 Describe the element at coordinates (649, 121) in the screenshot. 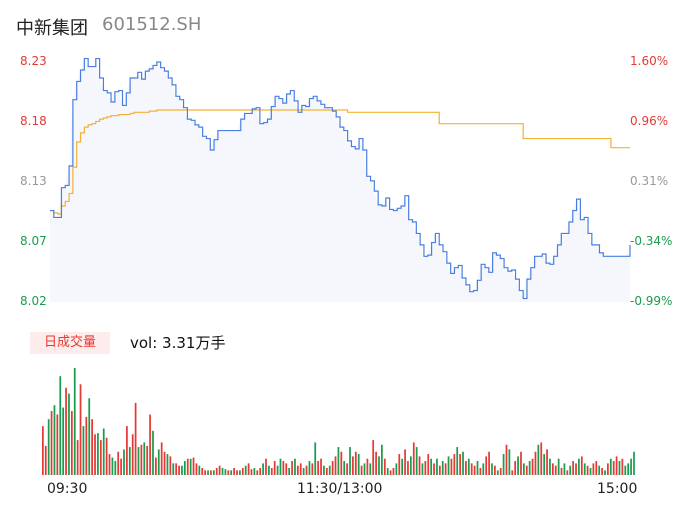

I see `pct-tick-2: 0.96%` at that location.